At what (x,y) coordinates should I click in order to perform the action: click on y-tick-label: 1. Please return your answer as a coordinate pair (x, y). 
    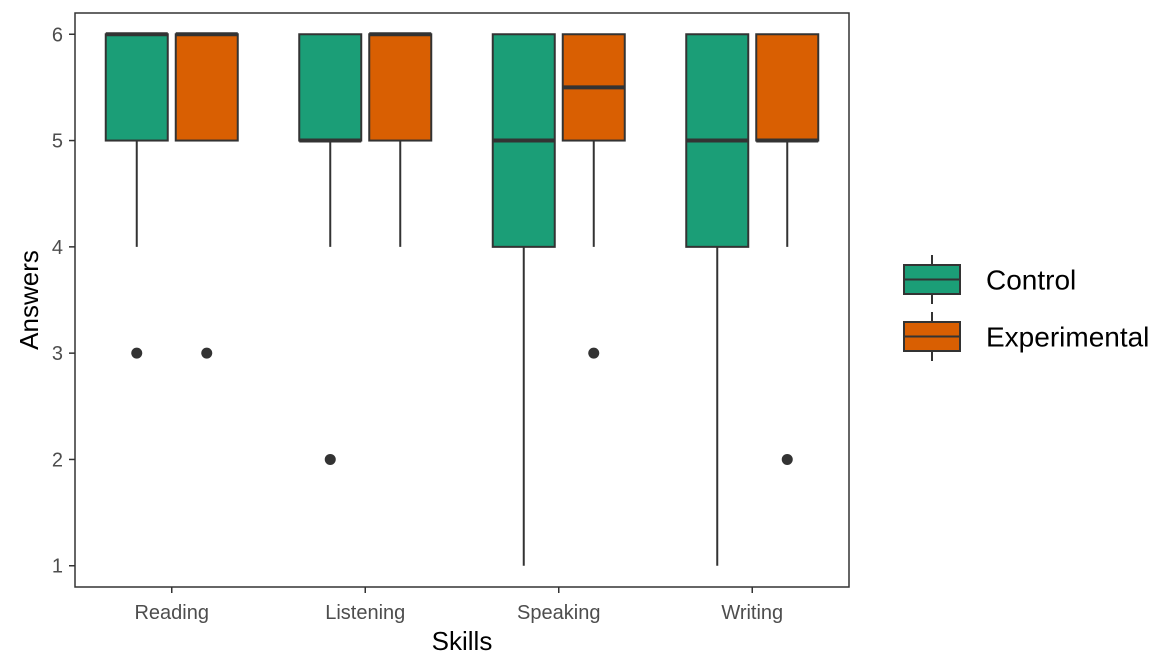
    Looking at the image, I should click on (57, 567).